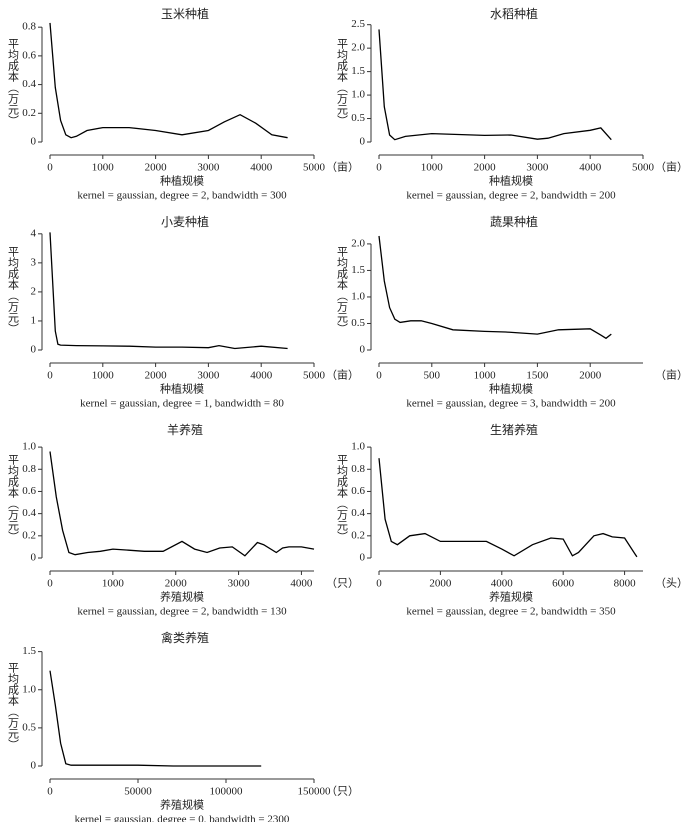  What do you see at coordinates (34, 262) in the screenshot?
I see `y-tick-label: 3` at bounding box center [34, 262].